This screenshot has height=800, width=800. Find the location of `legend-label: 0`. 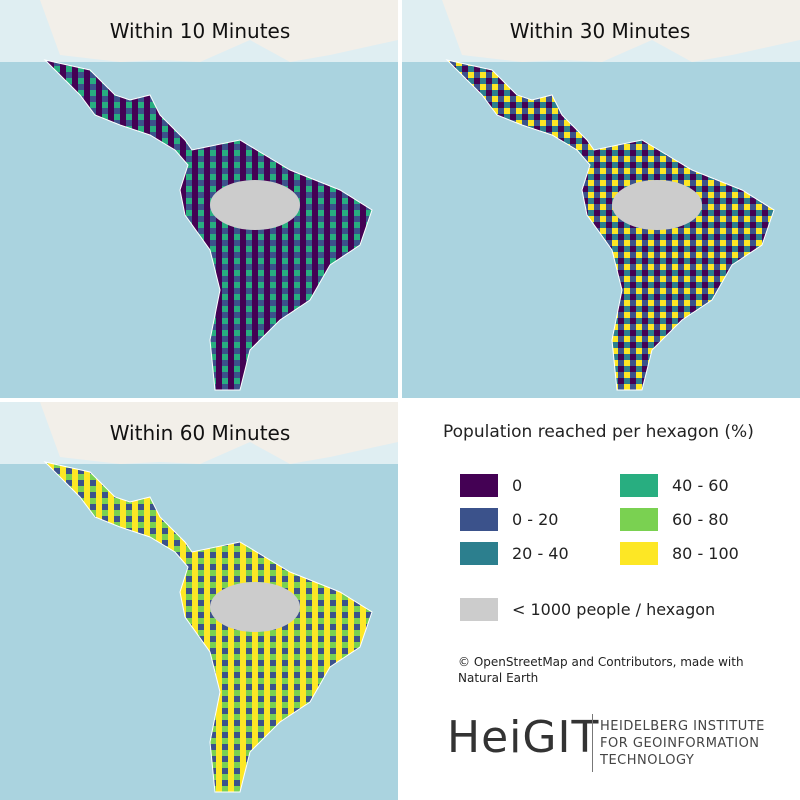

legend-label: 0 is located at coordinates (517, 485).